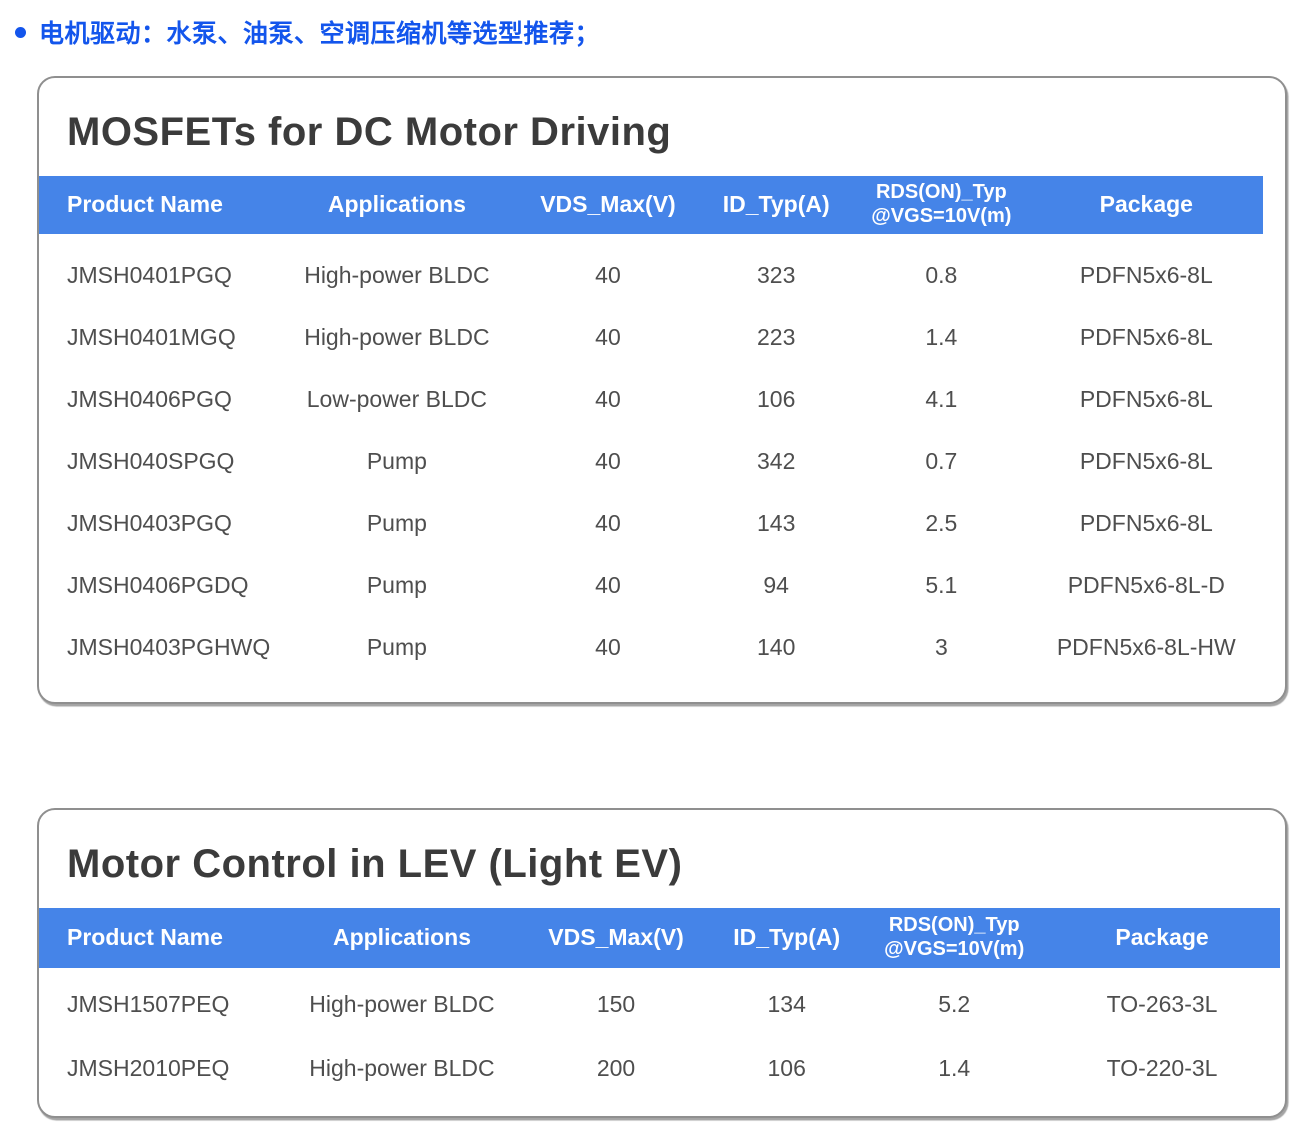  I want to click on card-title: Motor Control in LEV (Light EV), so click(375, 864).